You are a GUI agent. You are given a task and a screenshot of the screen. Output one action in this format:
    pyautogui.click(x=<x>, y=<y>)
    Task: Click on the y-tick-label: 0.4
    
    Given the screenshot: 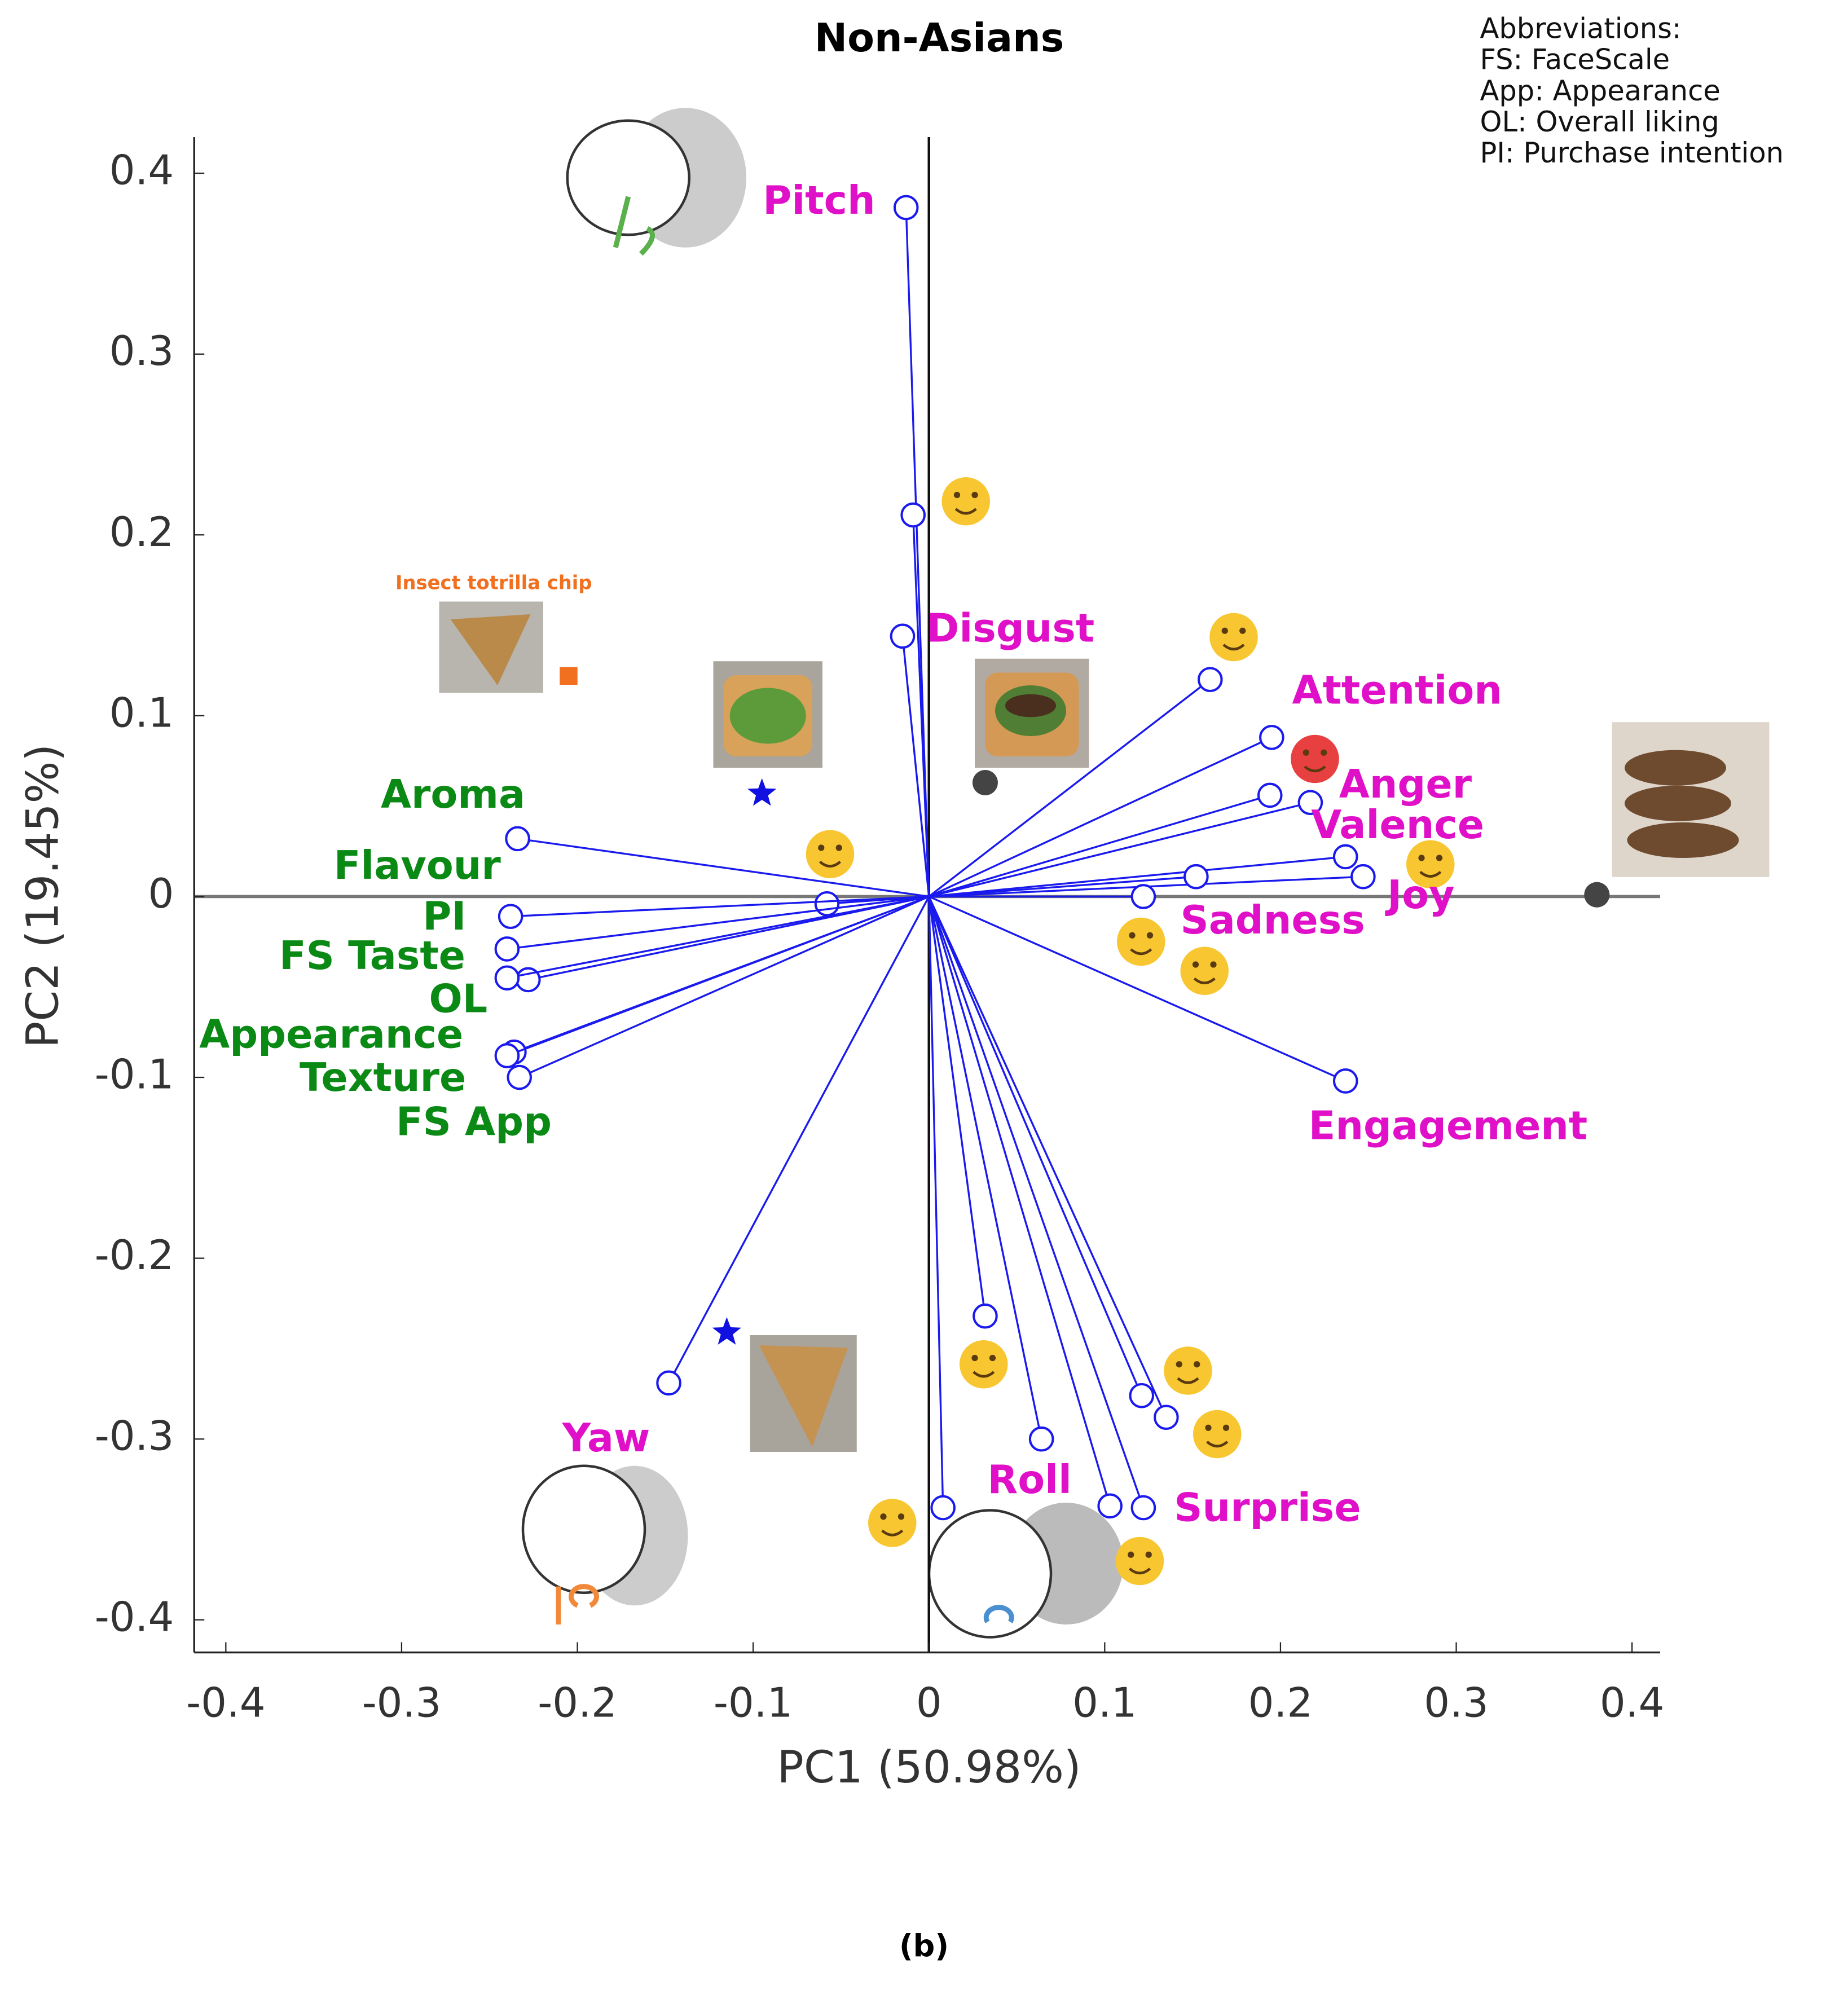 What is the action you would take?
    pyautogui.click(x=141, y=170)
    